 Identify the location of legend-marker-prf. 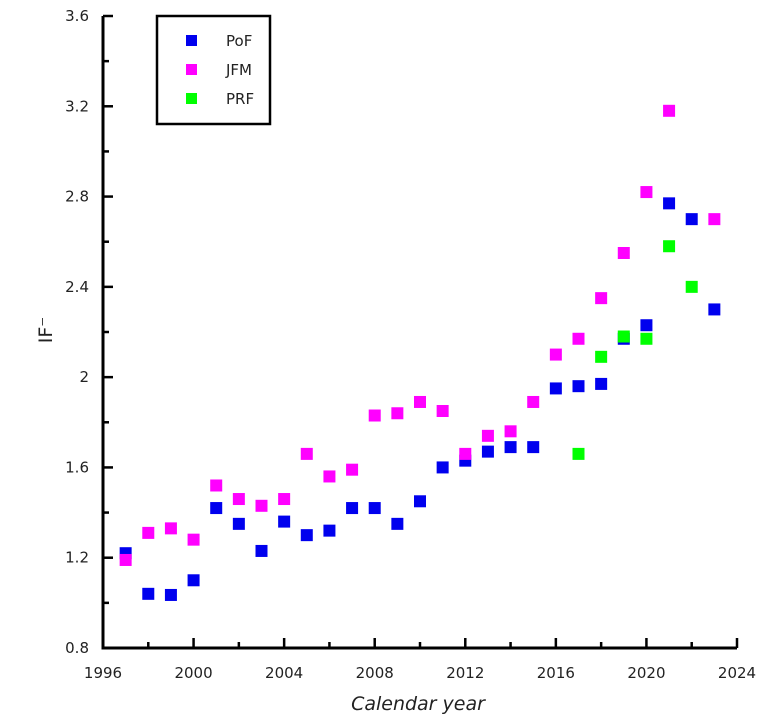
(191, 98).